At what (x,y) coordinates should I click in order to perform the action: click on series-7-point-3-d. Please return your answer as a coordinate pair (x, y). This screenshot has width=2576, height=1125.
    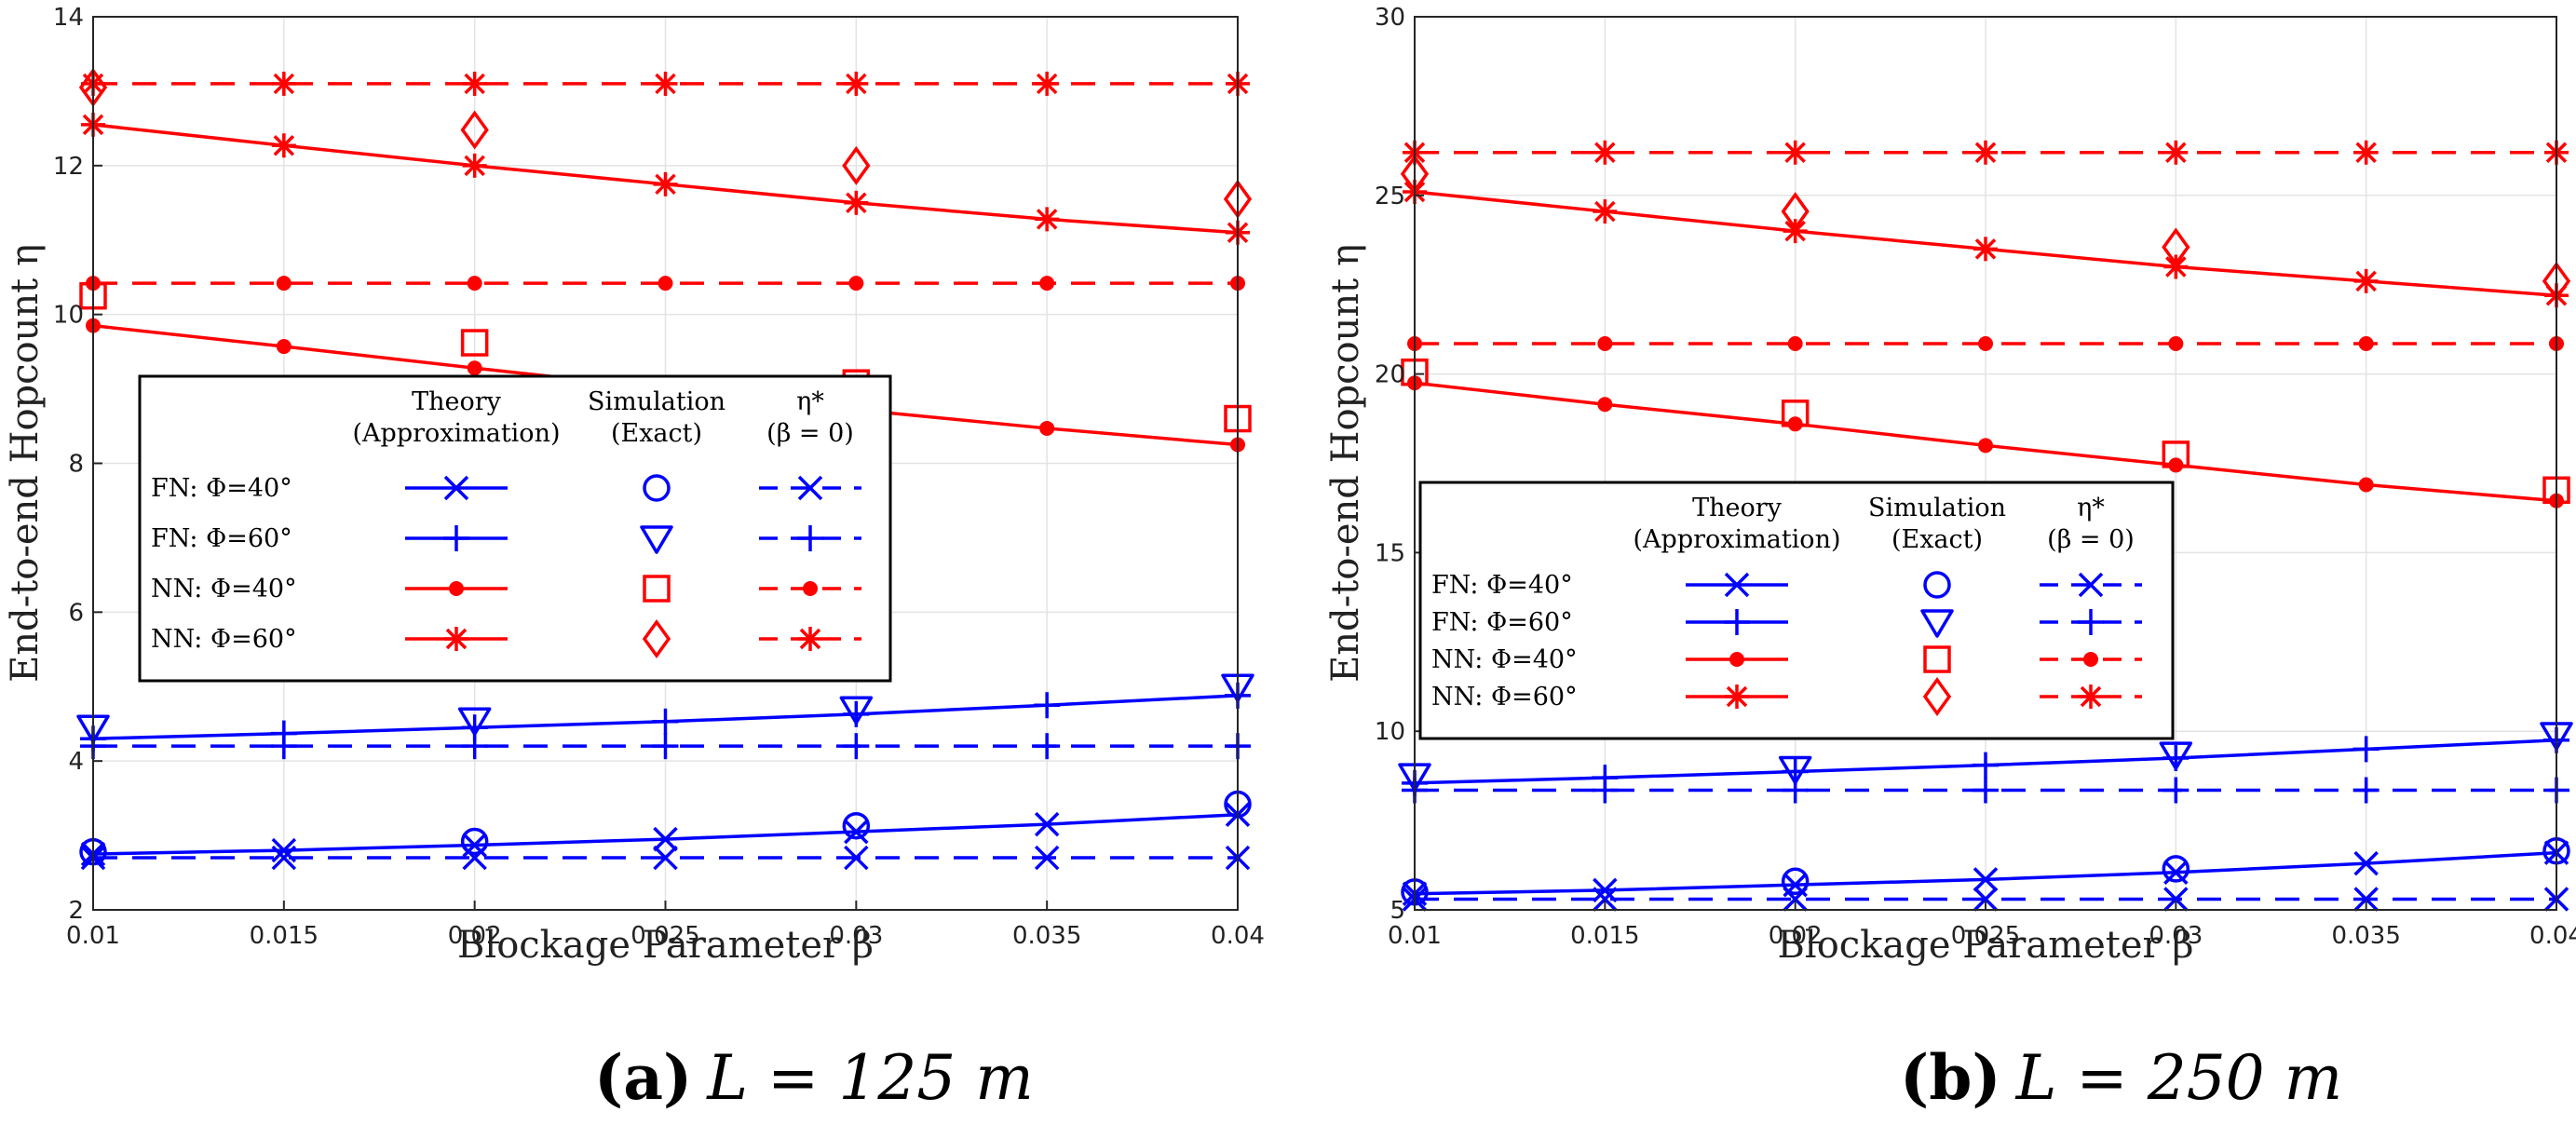
    Looking at the image, I should click on (1985, 153).